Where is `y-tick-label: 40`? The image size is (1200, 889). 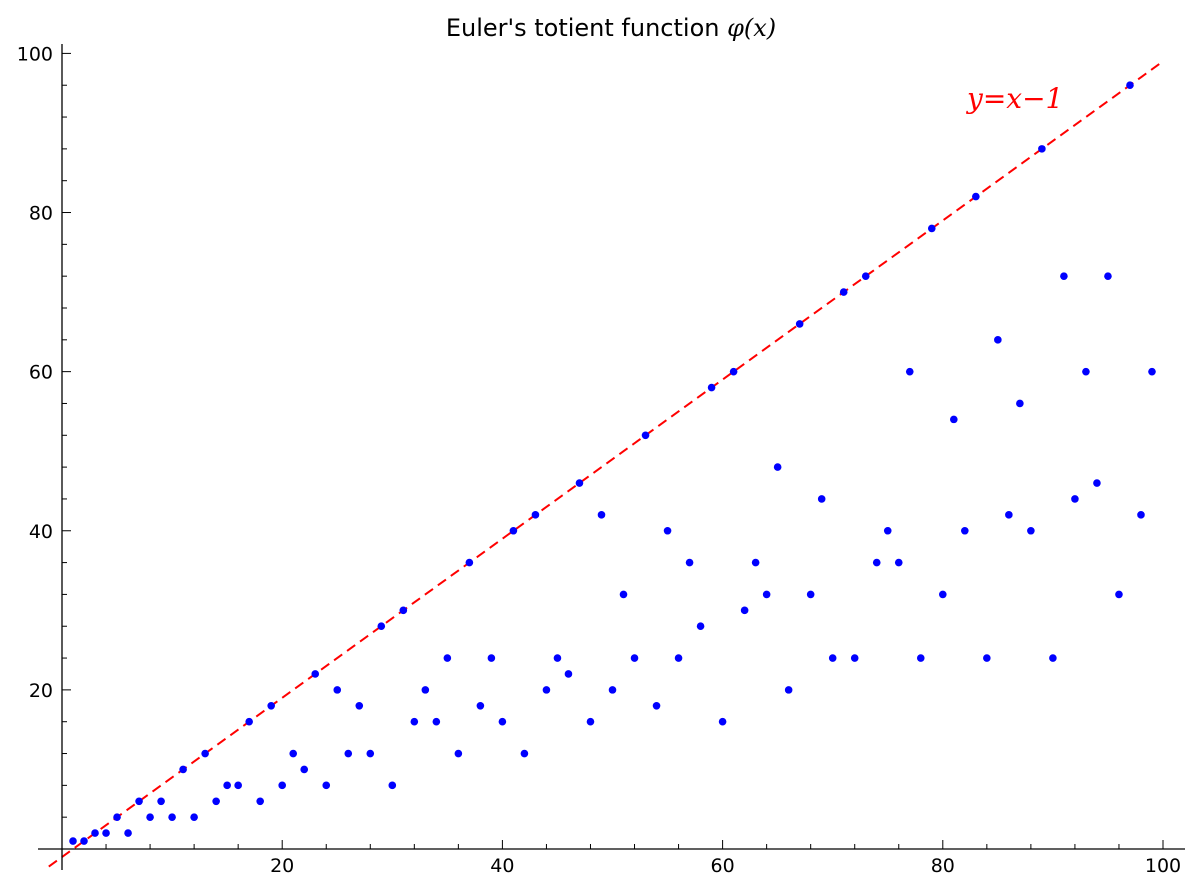
y-tick-label: 40 is located at coordinates (41, 532).